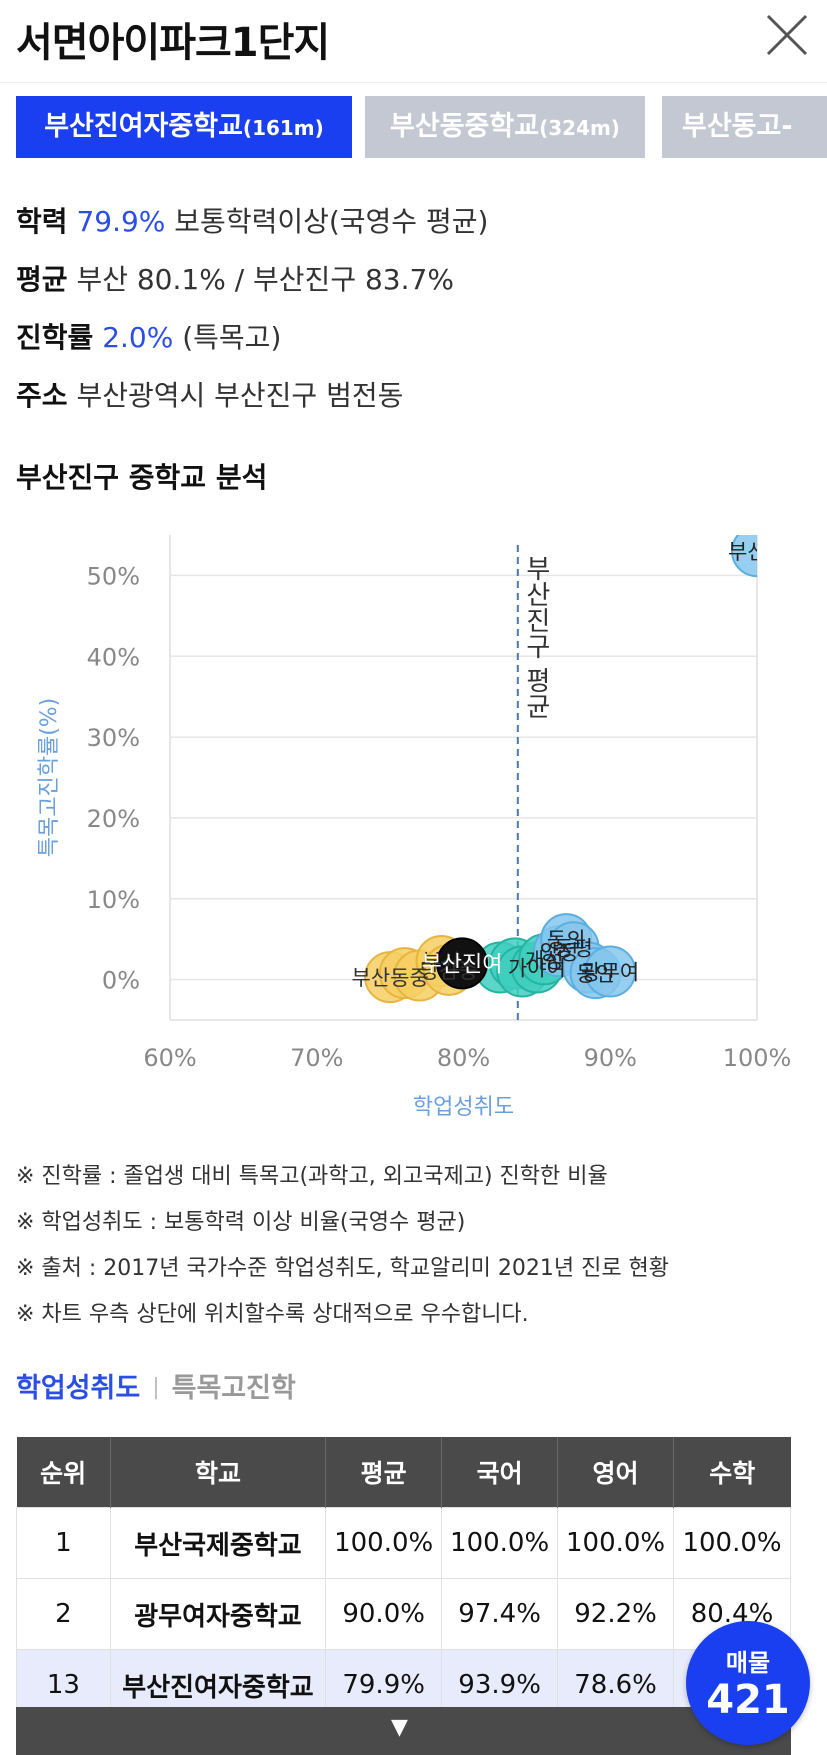 Image resolution: width=827 pixels, height=1755 pixels. What do you see at coordinates (316, 1058) in the screenshot?
I see `x-tick-label: 70%` at bounding box center [316, 1058].